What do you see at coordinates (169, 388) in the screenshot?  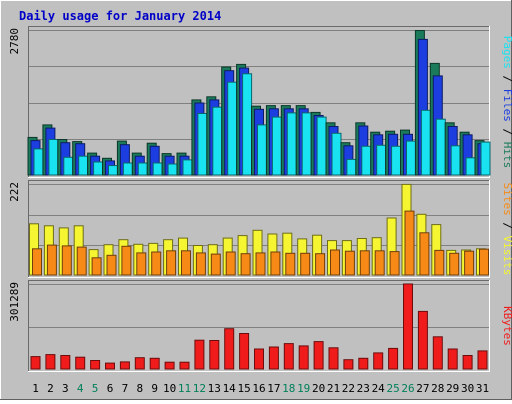 I see `x-tick-label-day-10: 10` at bounding box center [169, 388].